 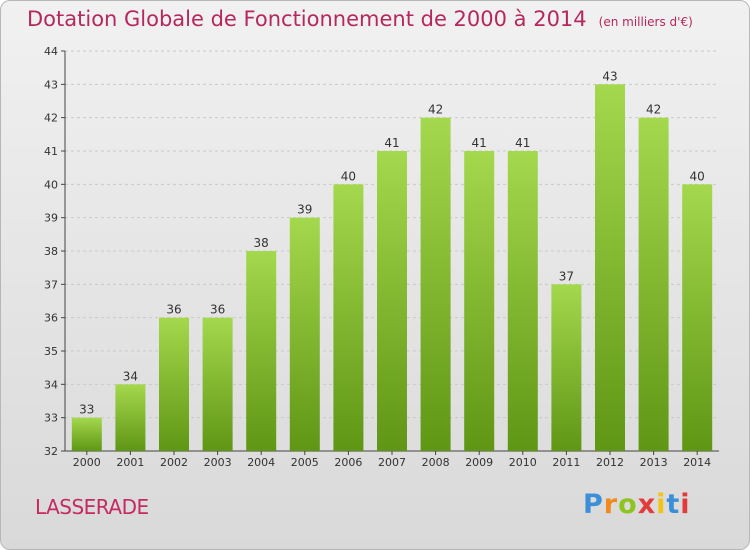 I want to click on x-tick-label: 2014, so click(x=697, y=462).